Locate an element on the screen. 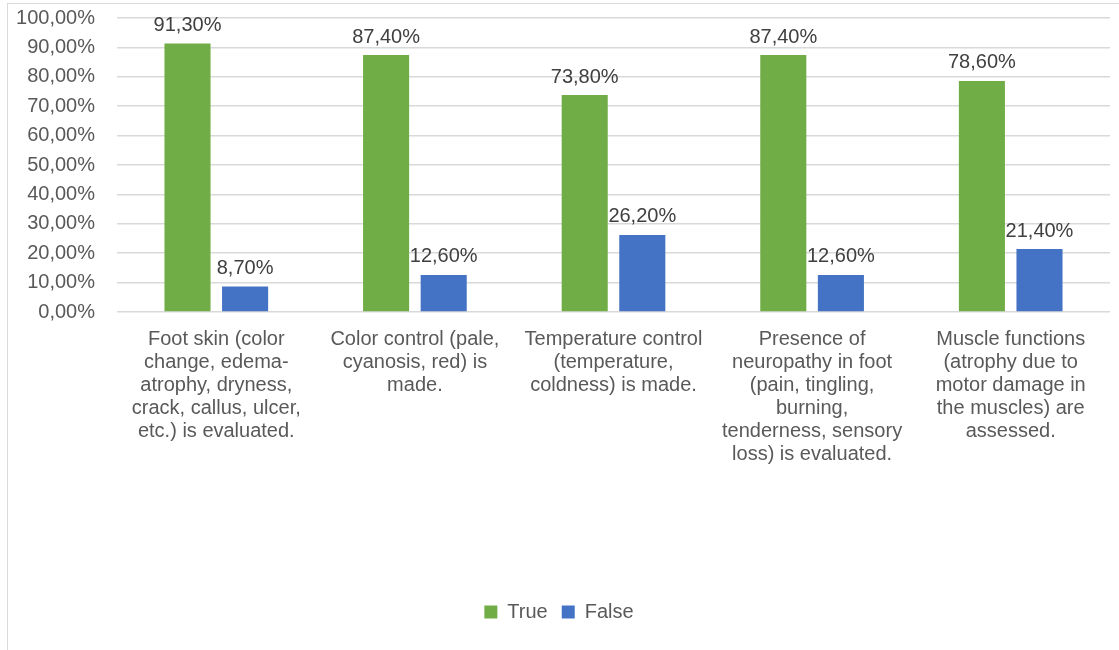  y-tick-label: 0,00% is located at coordinates (67, 310).